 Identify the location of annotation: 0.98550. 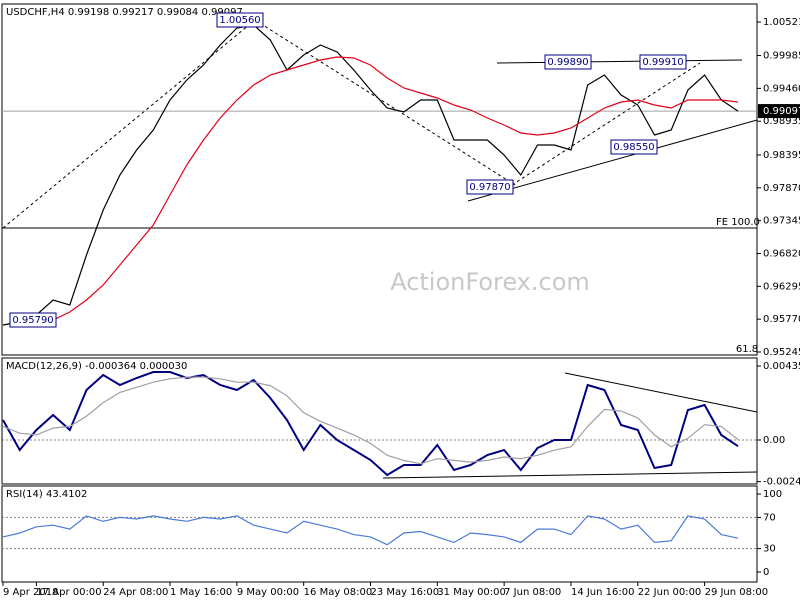
(633, 147).